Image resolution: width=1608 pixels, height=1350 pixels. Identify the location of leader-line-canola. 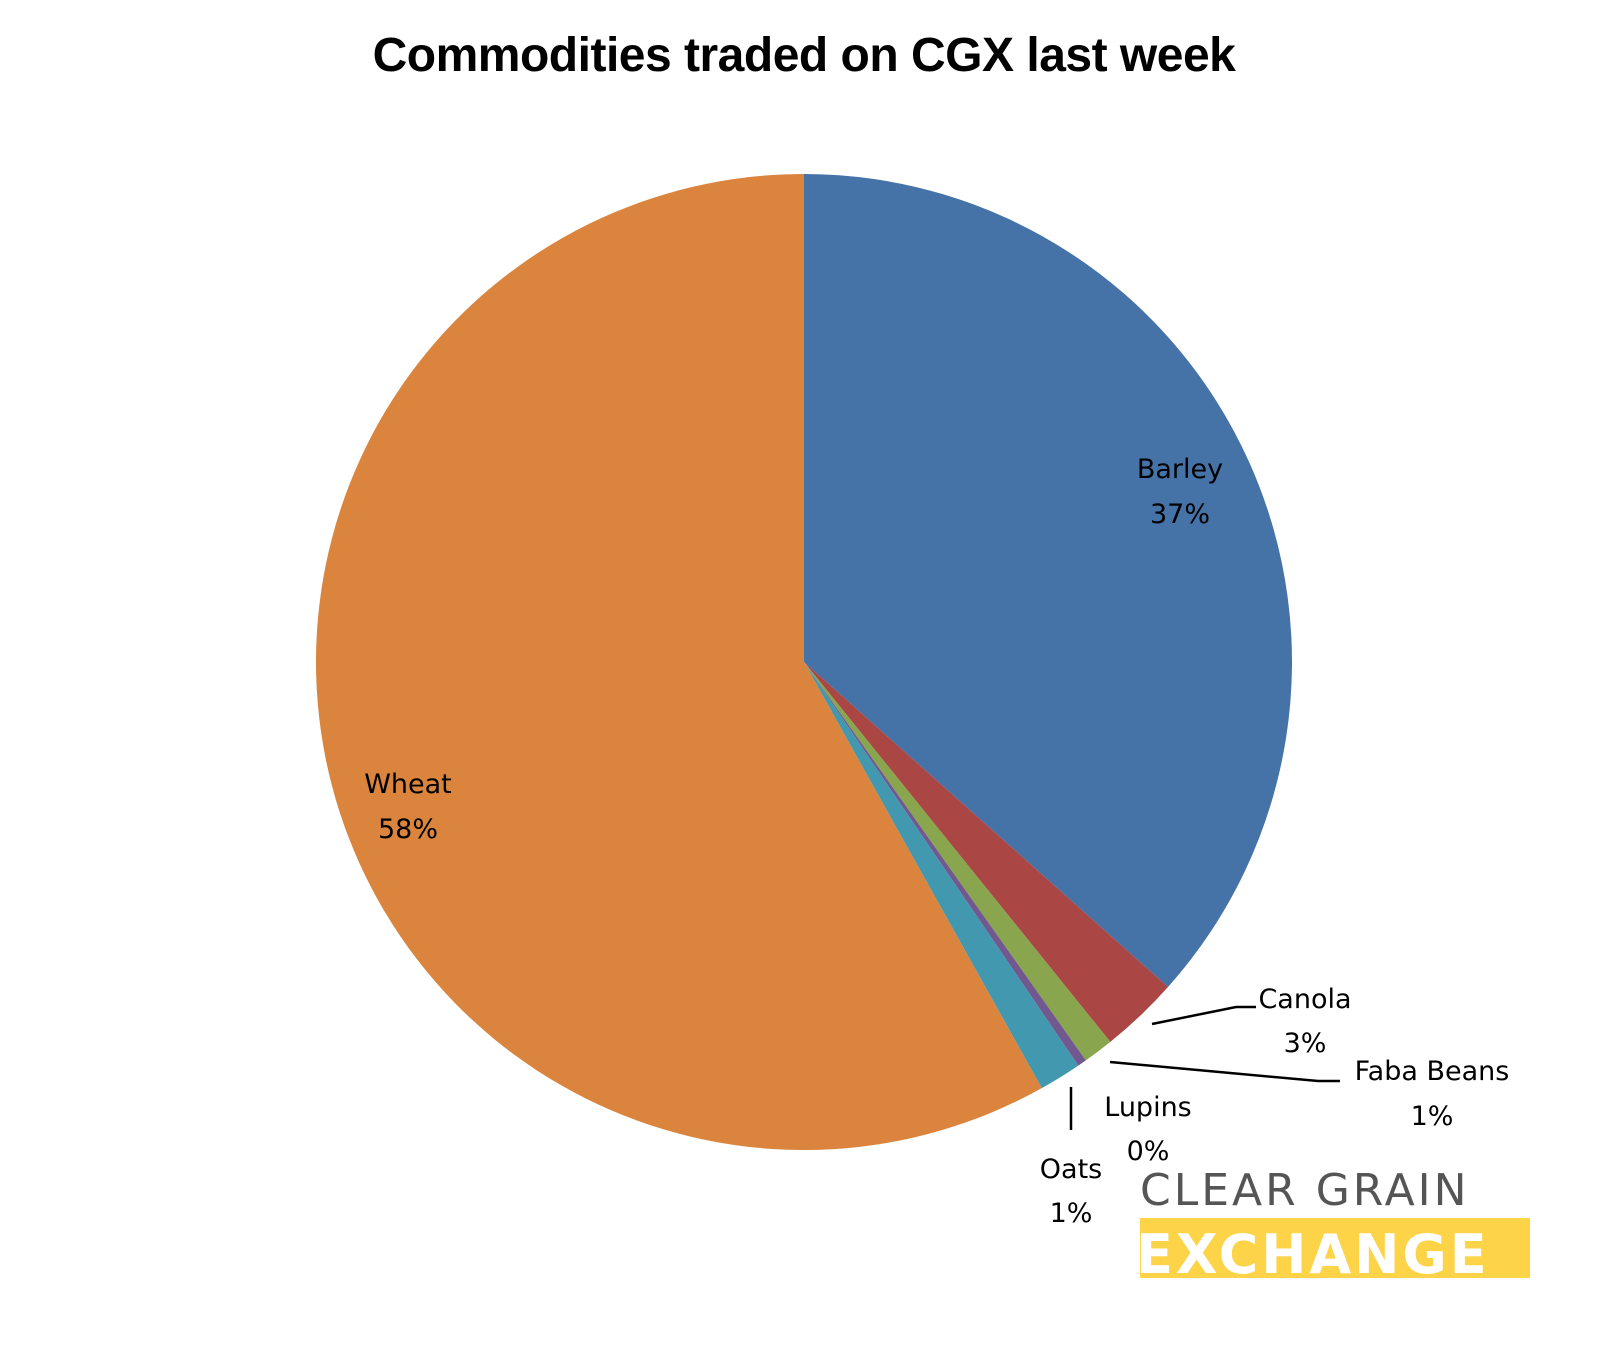
(1203, 1015).